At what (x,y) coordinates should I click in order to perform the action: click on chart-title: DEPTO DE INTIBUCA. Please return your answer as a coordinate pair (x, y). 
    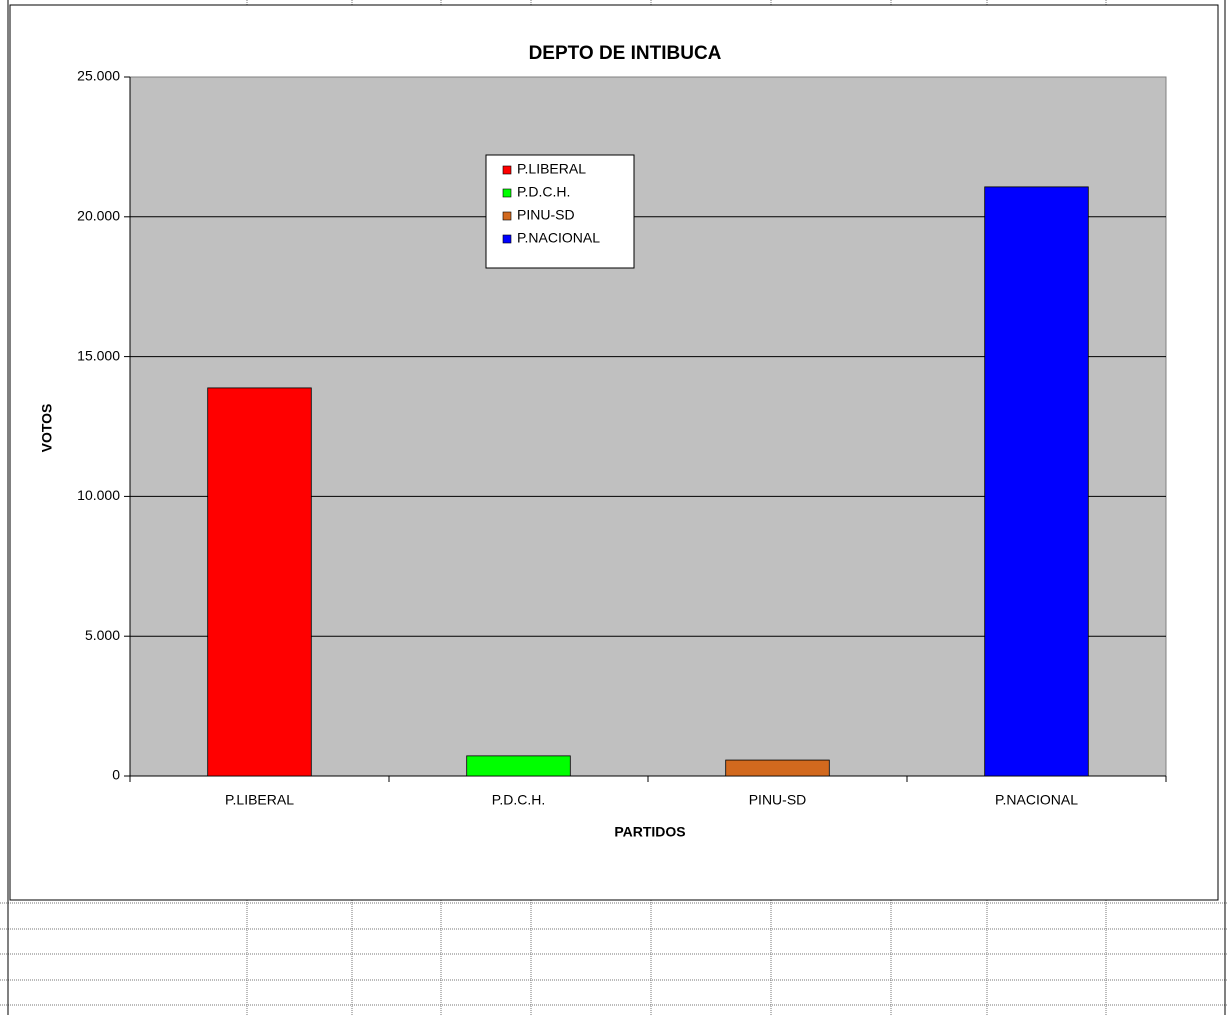
    Looking at the image, I should click on (625, 53).